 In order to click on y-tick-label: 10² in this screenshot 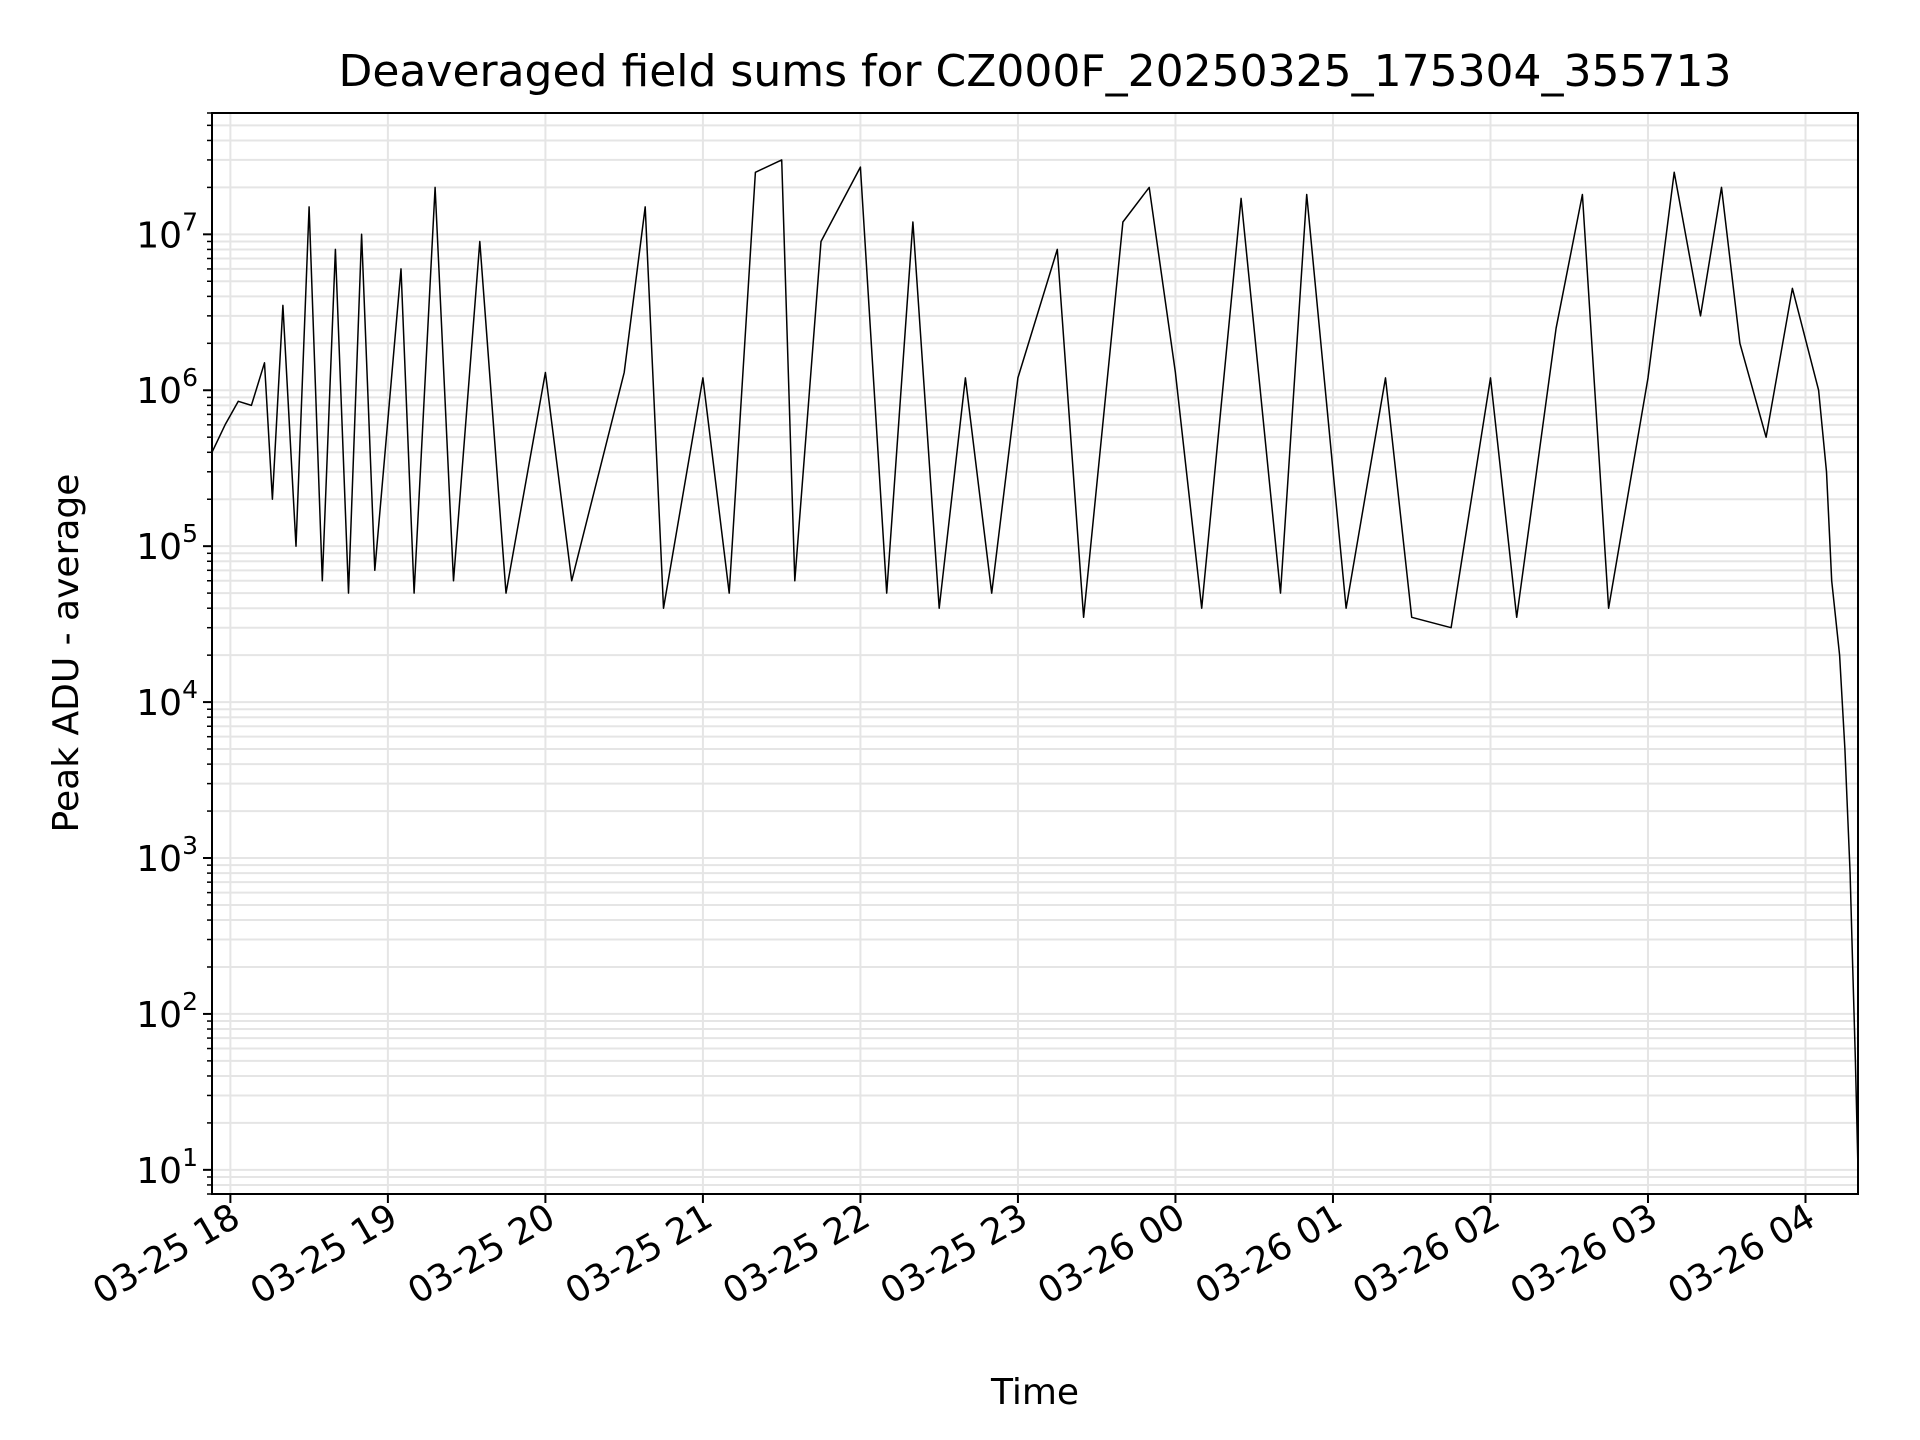, I will do `click(167, 1011)`.